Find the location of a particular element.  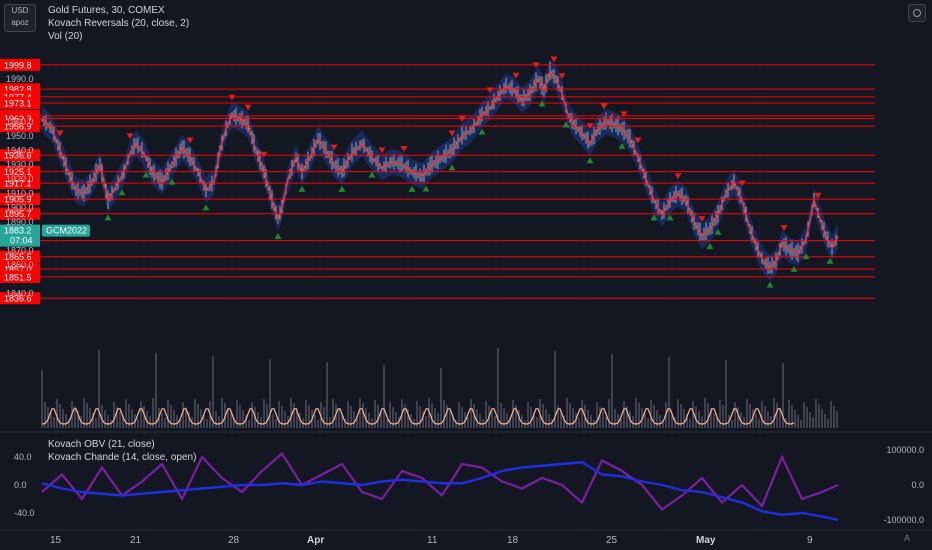

gear-icon is located at coordinates (917, 13).